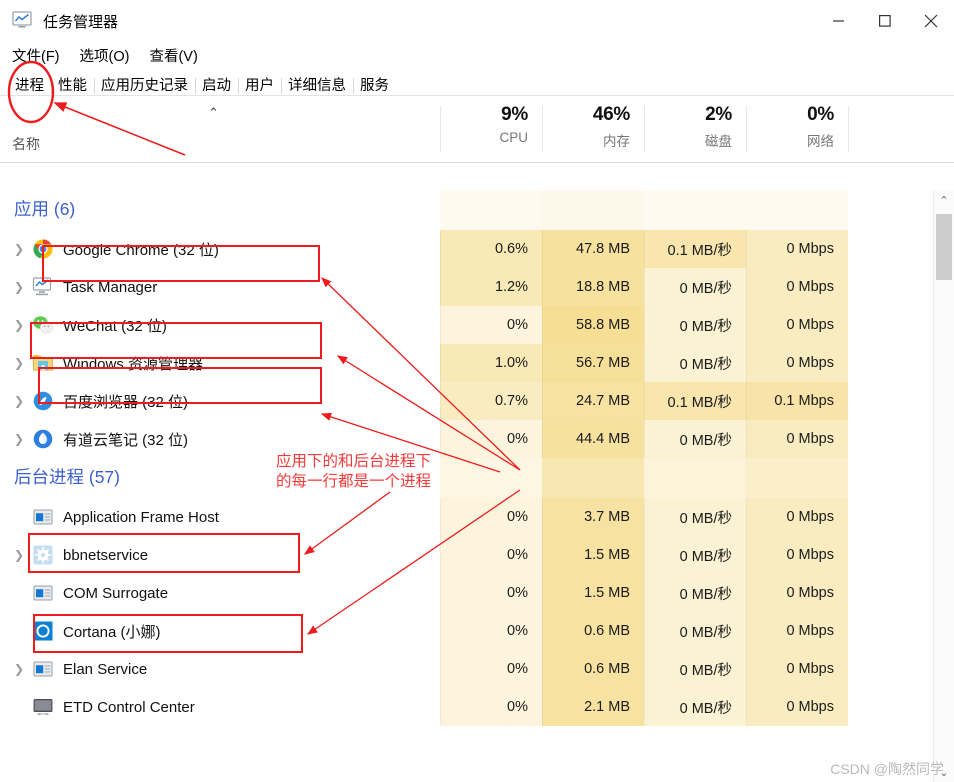 This screenshot has width=954, height=782. Describe the element at coordinates (944, 247) in the screenshot. I see `scrollbar-thumb` at that location.